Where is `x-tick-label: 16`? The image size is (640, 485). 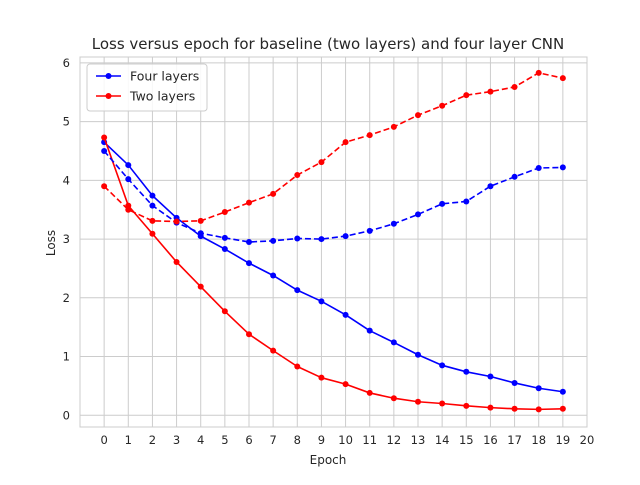 x-tick-label: 16 is located at coordinates (490, 440).